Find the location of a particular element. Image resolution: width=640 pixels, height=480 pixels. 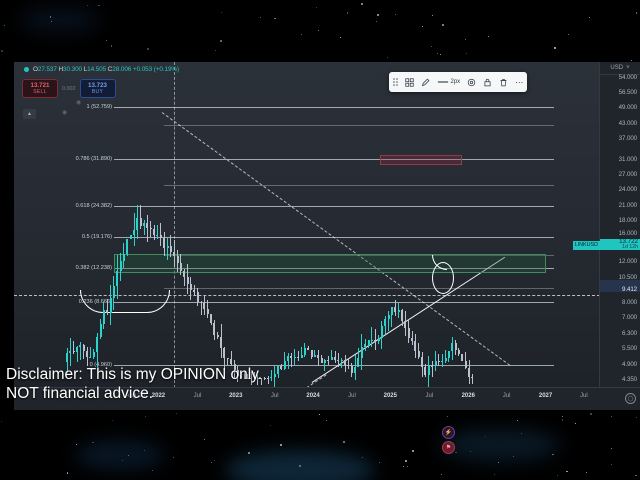

buy-price: 13.723 is located at coordinates (97, 85).